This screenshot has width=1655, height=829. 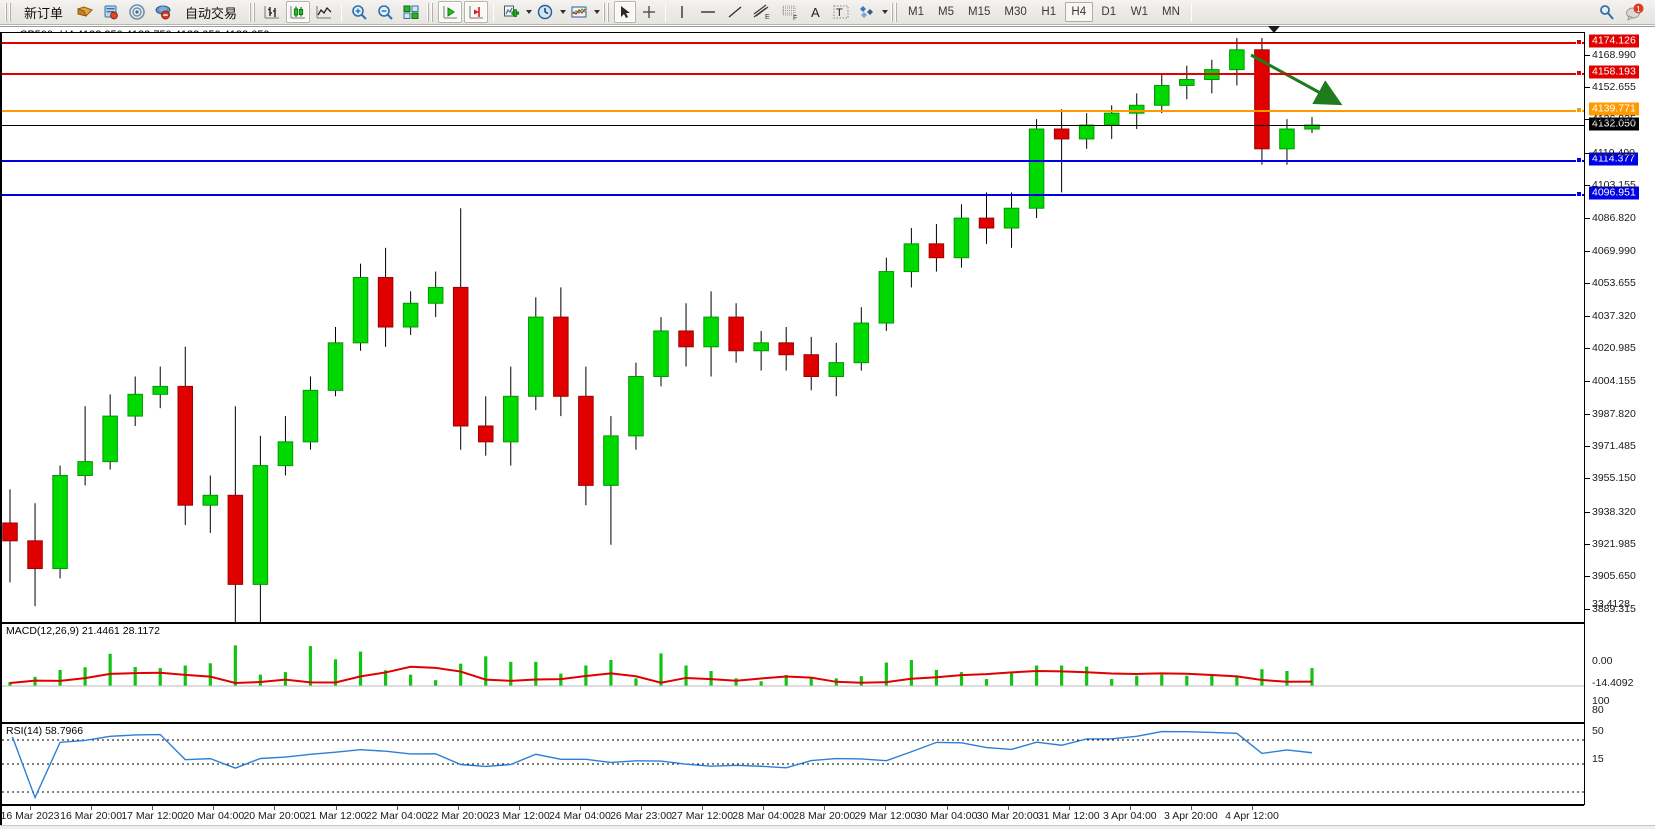 What do you see at coordinates (563, 12) in the screenshot?
I see `chevron-down-icon-periodicity` at bounding box center [563, 12].